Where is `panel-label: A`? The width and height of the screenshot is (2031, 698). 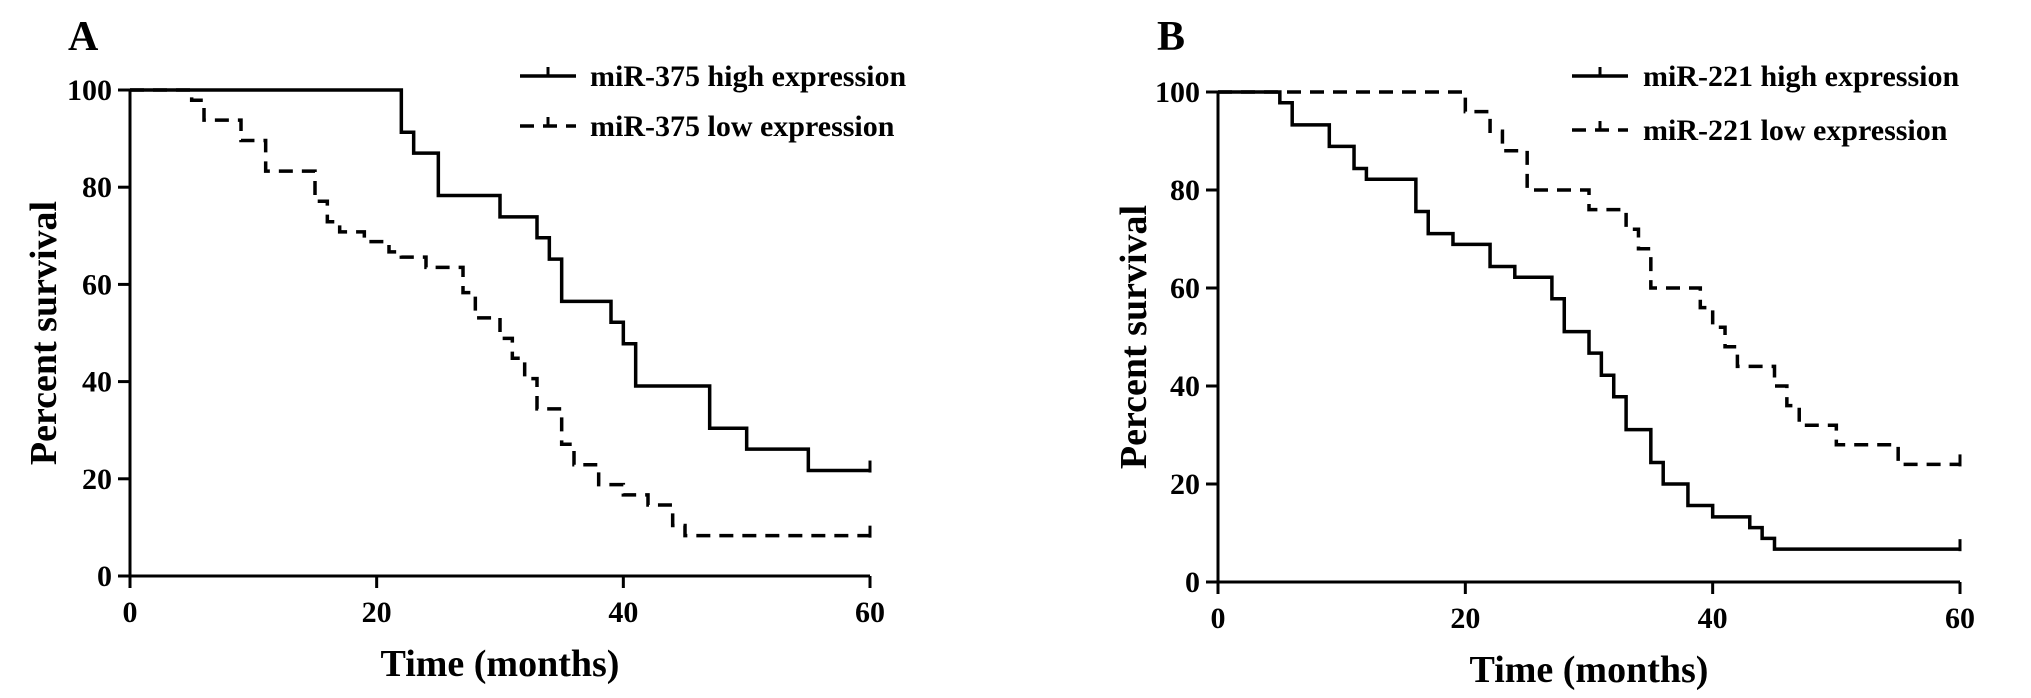 panel-label: A is located at coordinates (83, 37).